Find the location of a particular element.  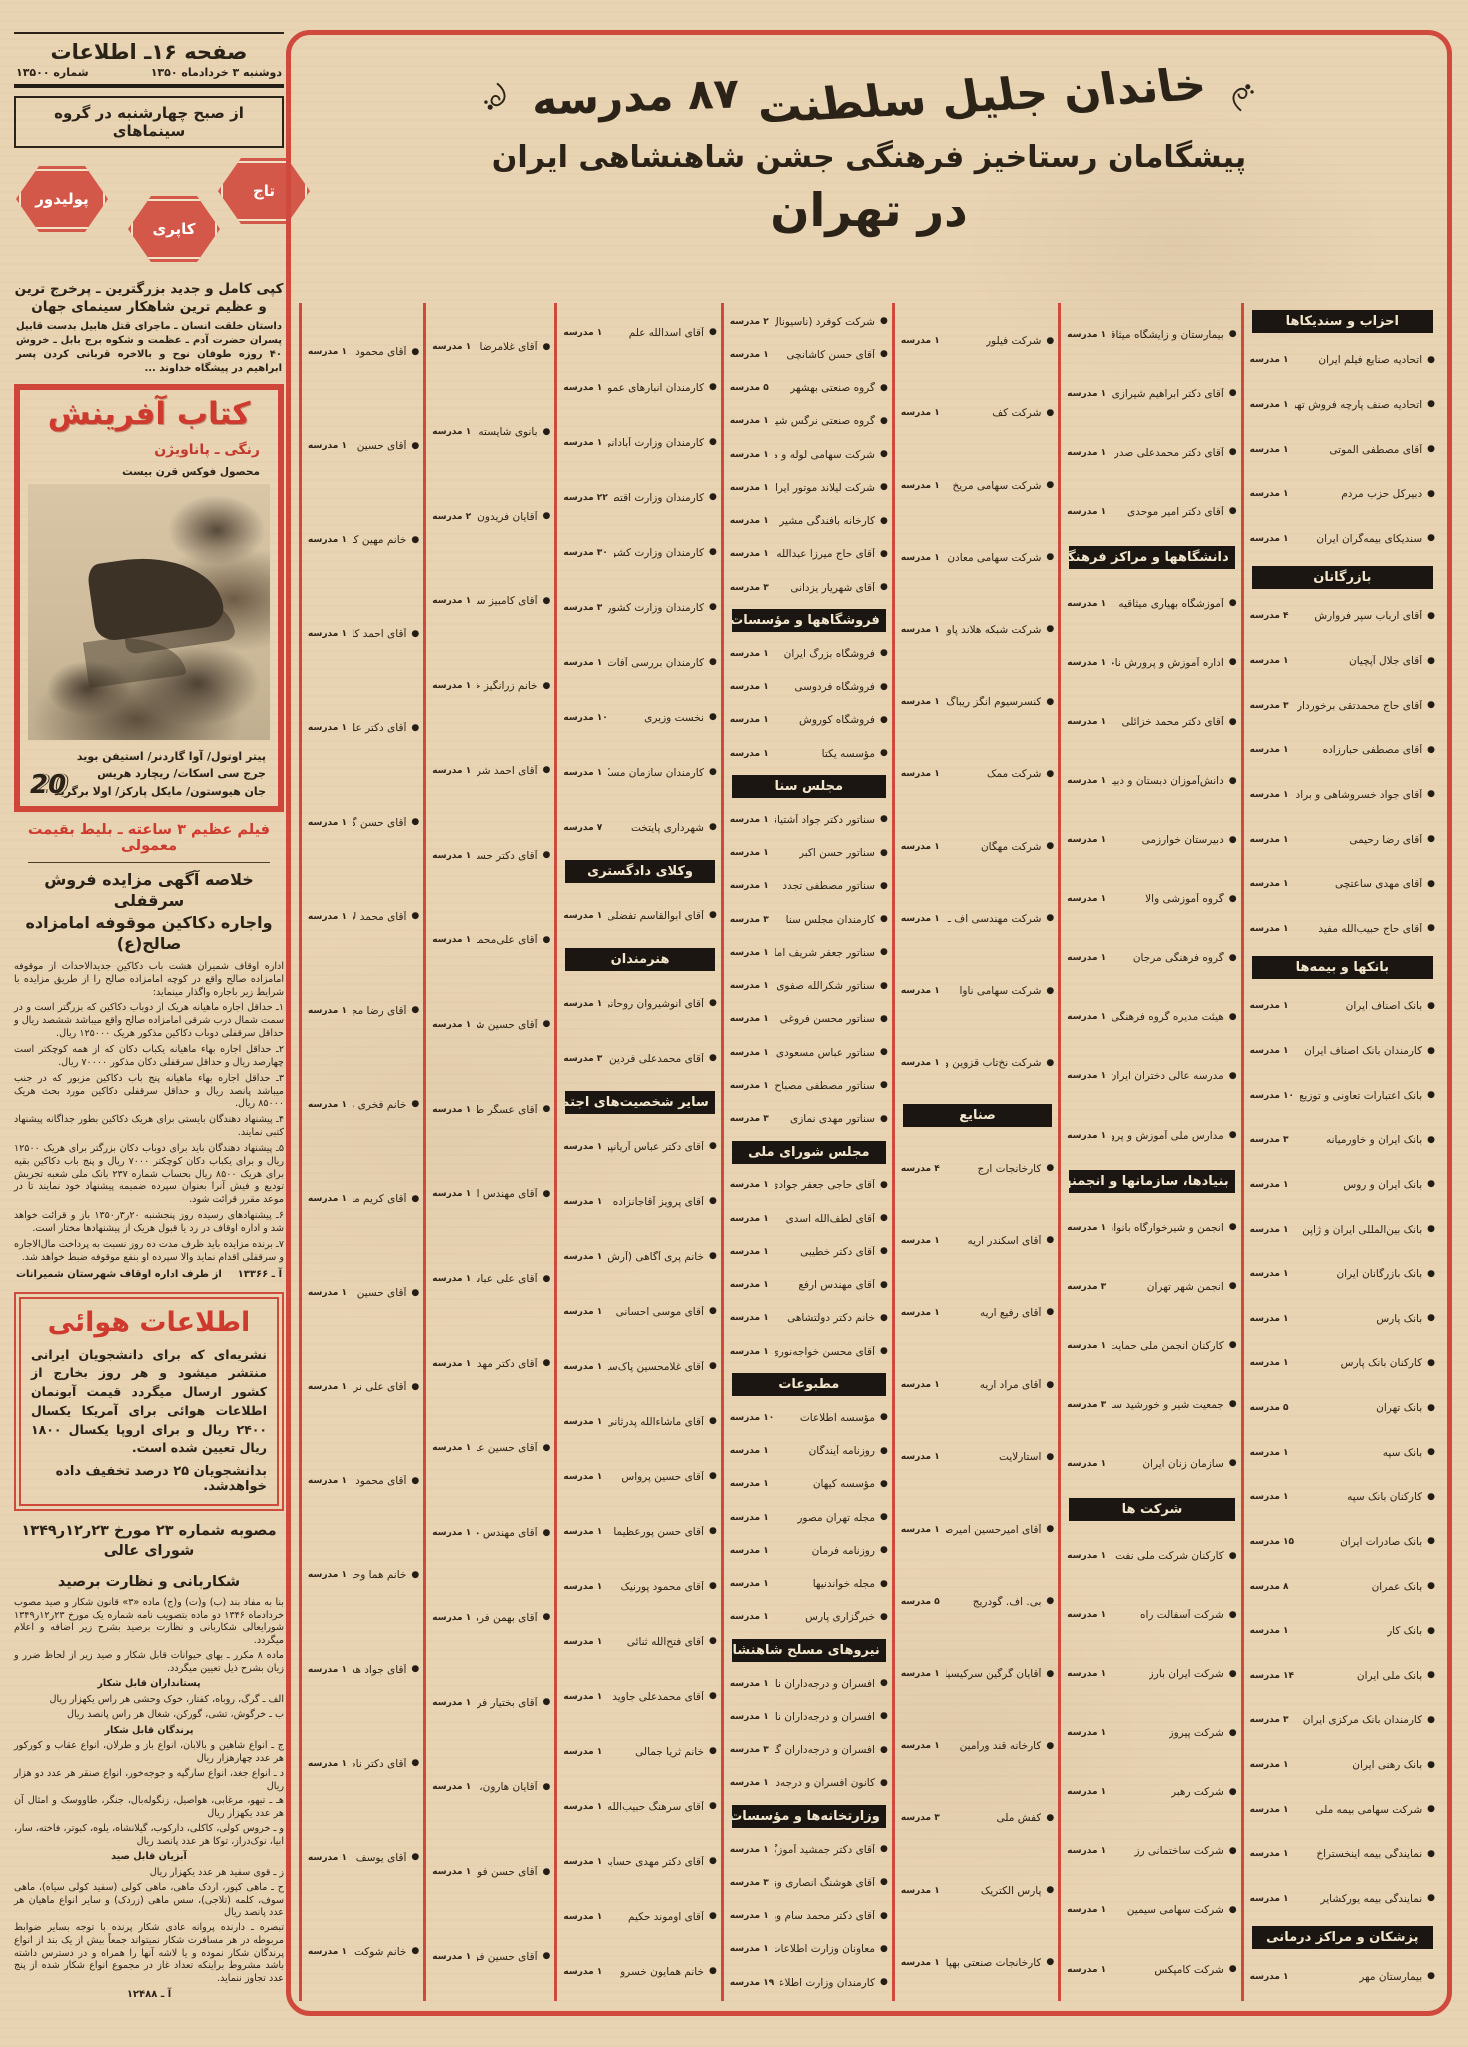

section-header: پزشکان و مراکز درمانی is located at coordinates (1342, 1938).